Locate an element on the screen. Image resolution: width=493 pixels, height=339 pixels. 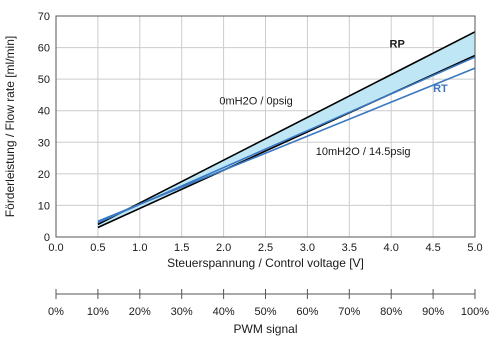
pwm-tick-label: 30% is located at coordinates (182, 312).